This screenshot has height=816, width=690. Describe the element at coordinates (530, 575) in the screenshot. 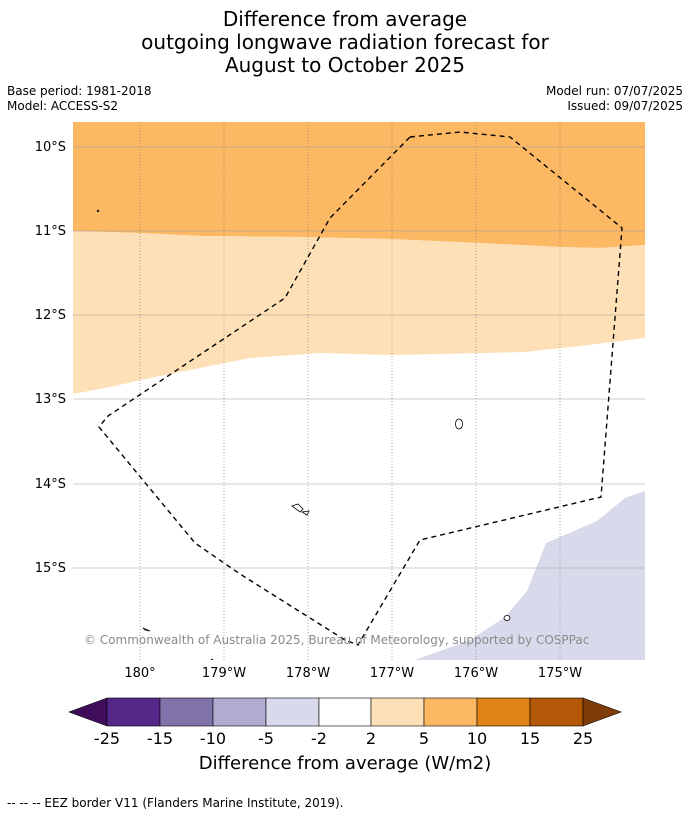

I see `fill-band-neg5-neg2` at that location.